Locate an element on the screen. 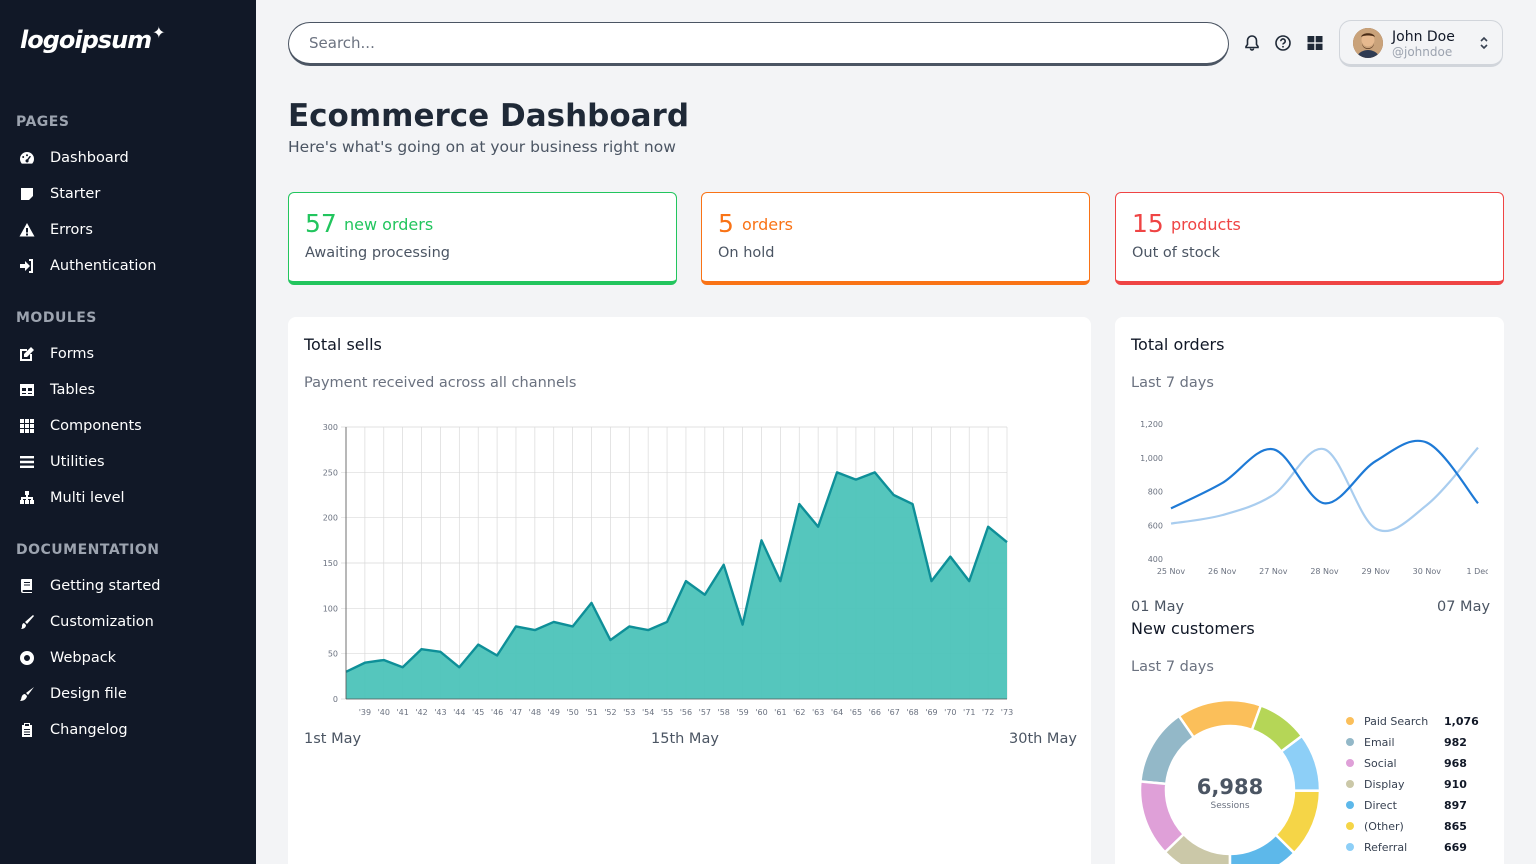 This screenshot has width=1536, height=864. user-handle: @johndoe is located at coordinates (1422, 52).